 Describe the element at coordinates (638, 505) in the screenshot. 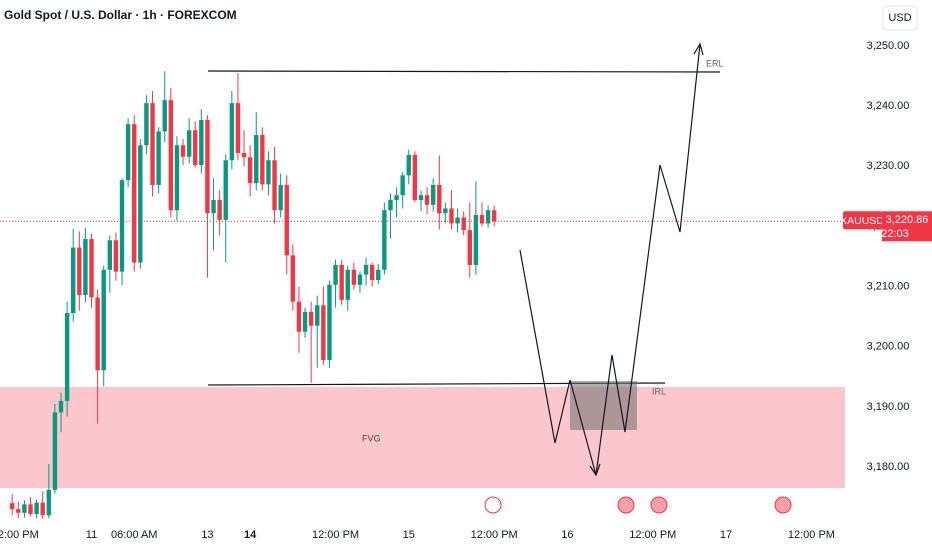

I see `event-icons` at that location.